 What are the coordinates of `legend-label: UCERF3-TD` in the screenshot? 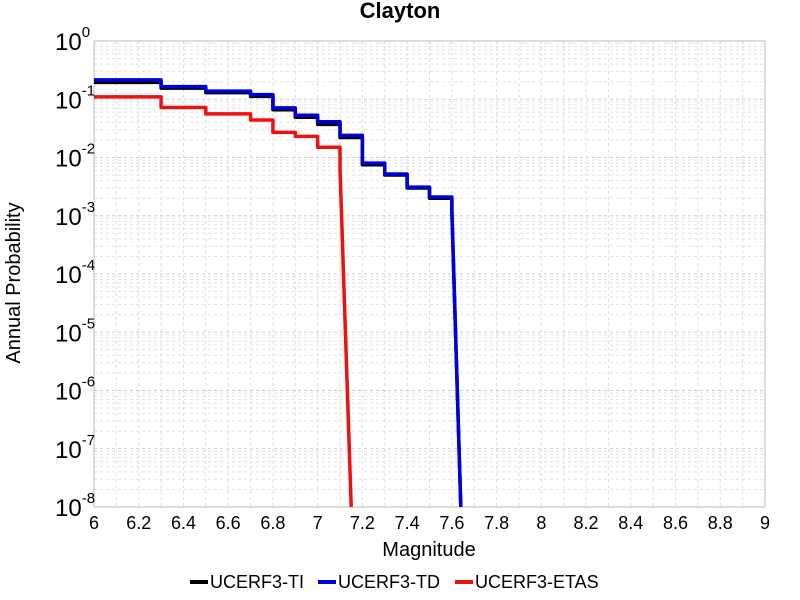 It's located at (389, 582).